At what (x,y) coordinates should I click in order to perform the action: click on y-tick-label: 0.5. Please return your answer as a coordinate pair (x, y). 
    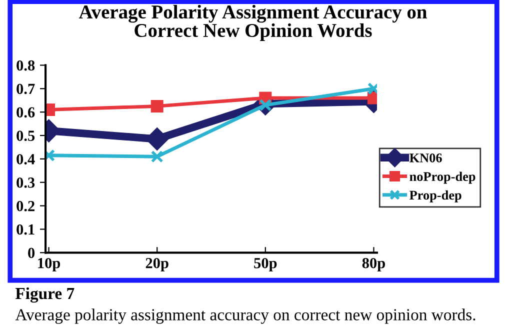
    Looking at the image, I should click on (25, 136).